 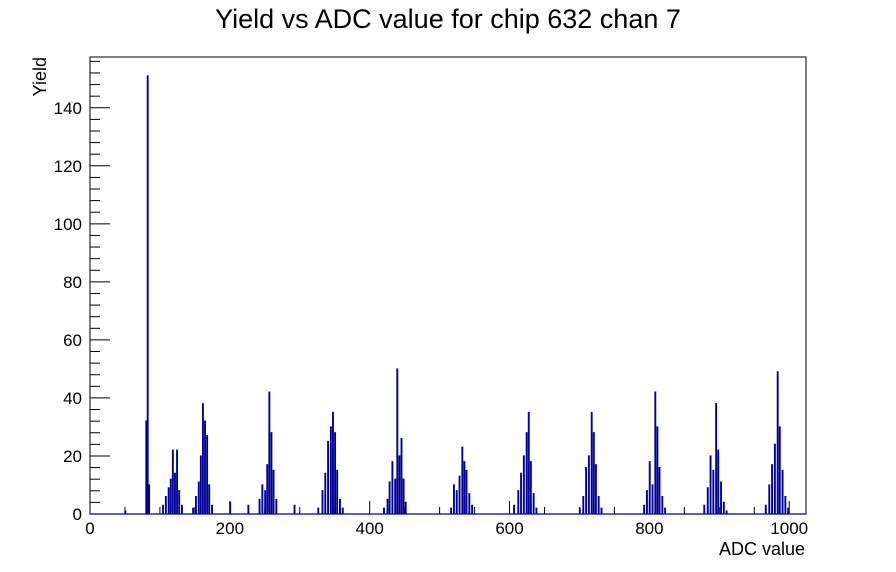 What do you see at coordinates (72, 456) in the screenshot?
I see `y-tick-label: 20` at bounding box center [72, 456].